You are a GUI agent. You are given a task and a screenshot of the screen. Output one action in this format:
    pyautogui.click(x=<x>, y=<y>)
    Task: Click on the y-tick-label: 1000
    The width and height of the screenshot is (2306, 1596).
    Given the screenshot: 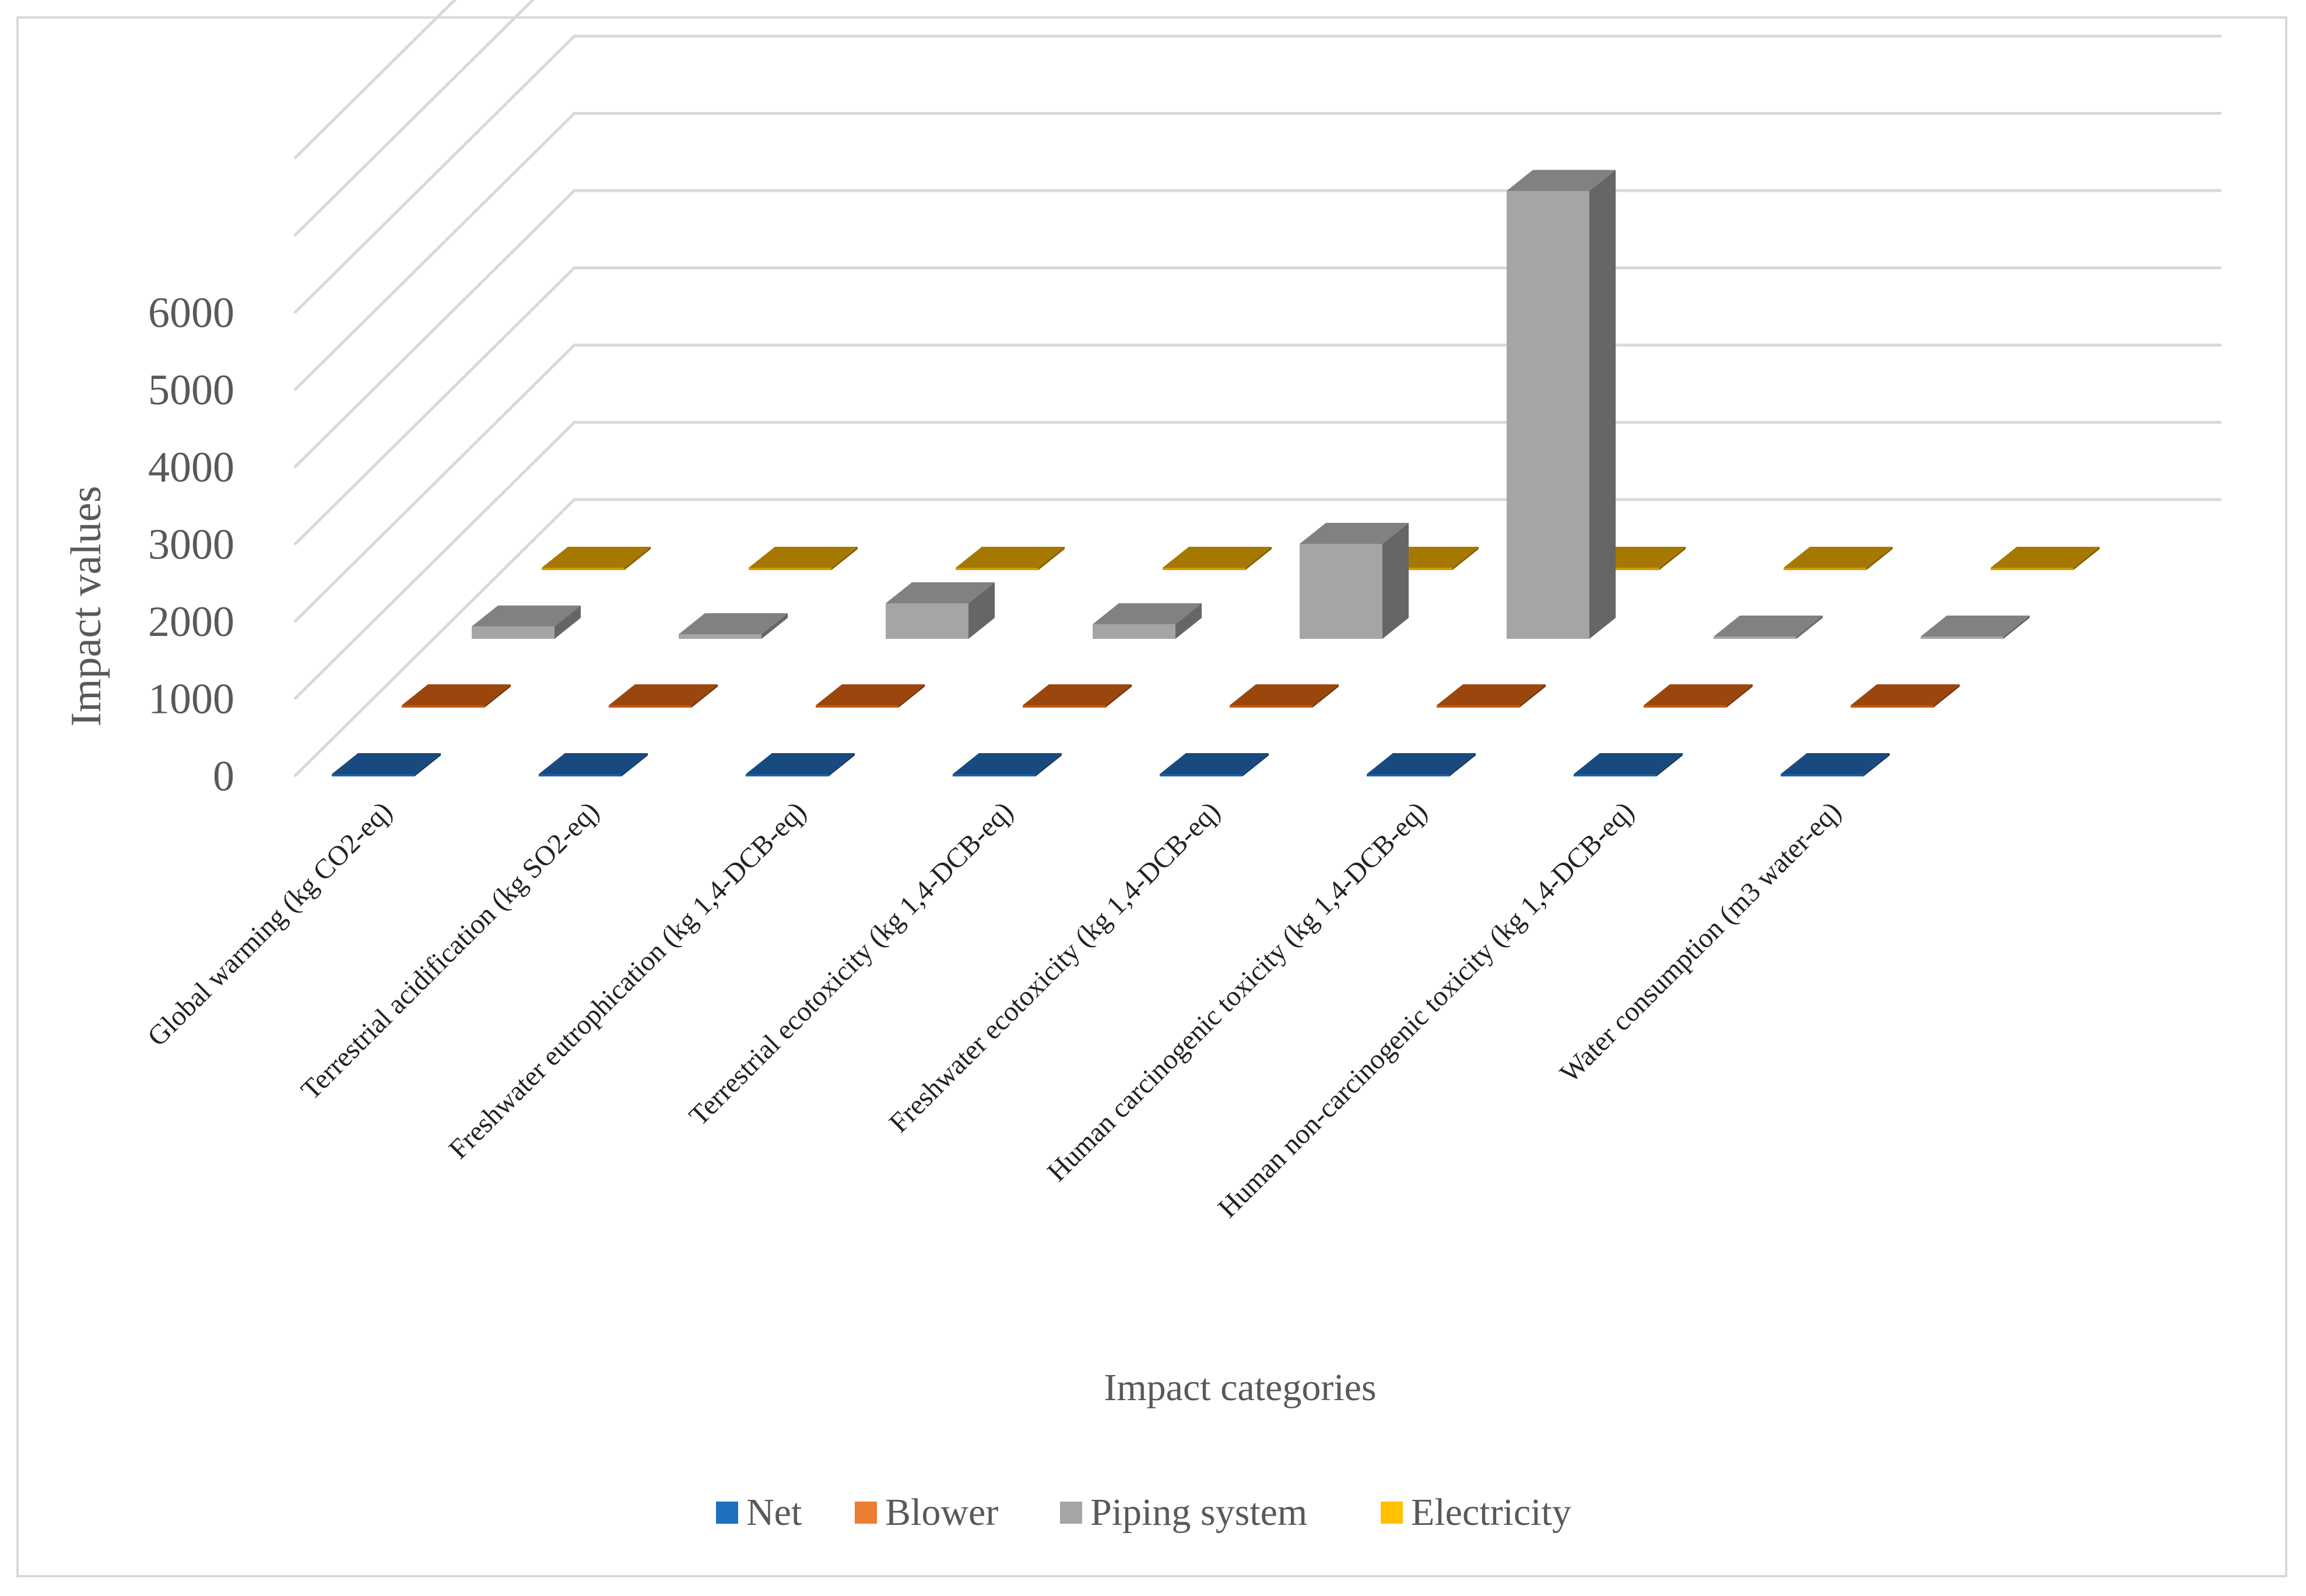 What is the action you would take?
    pyautogui.click(x=191, y=700)
    